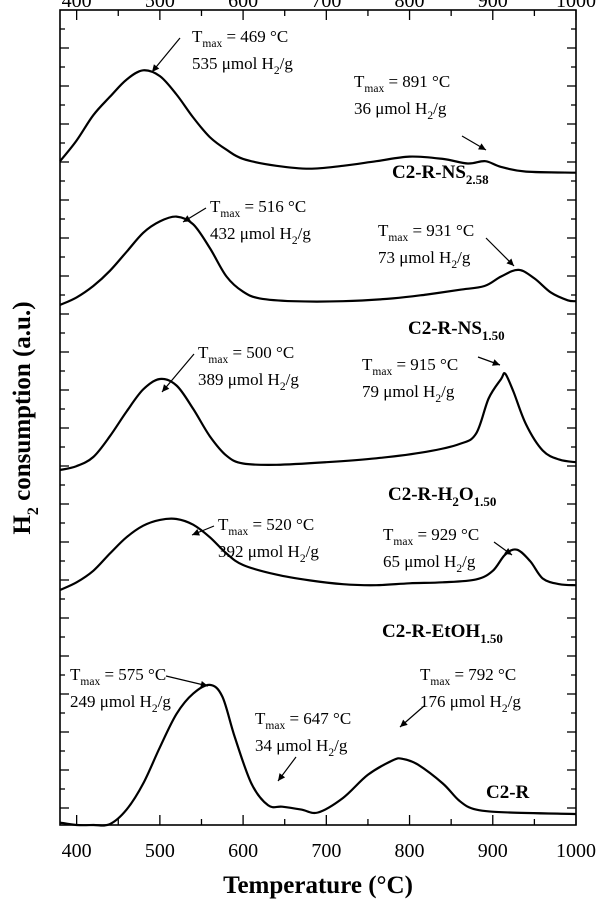 The width and height of the screenshot is (601, 905). What do you see at coordinates (120, 703) in the screenshot?
I see `amount-label: 249 μmol H2/g` at bounding box center [120, 703].